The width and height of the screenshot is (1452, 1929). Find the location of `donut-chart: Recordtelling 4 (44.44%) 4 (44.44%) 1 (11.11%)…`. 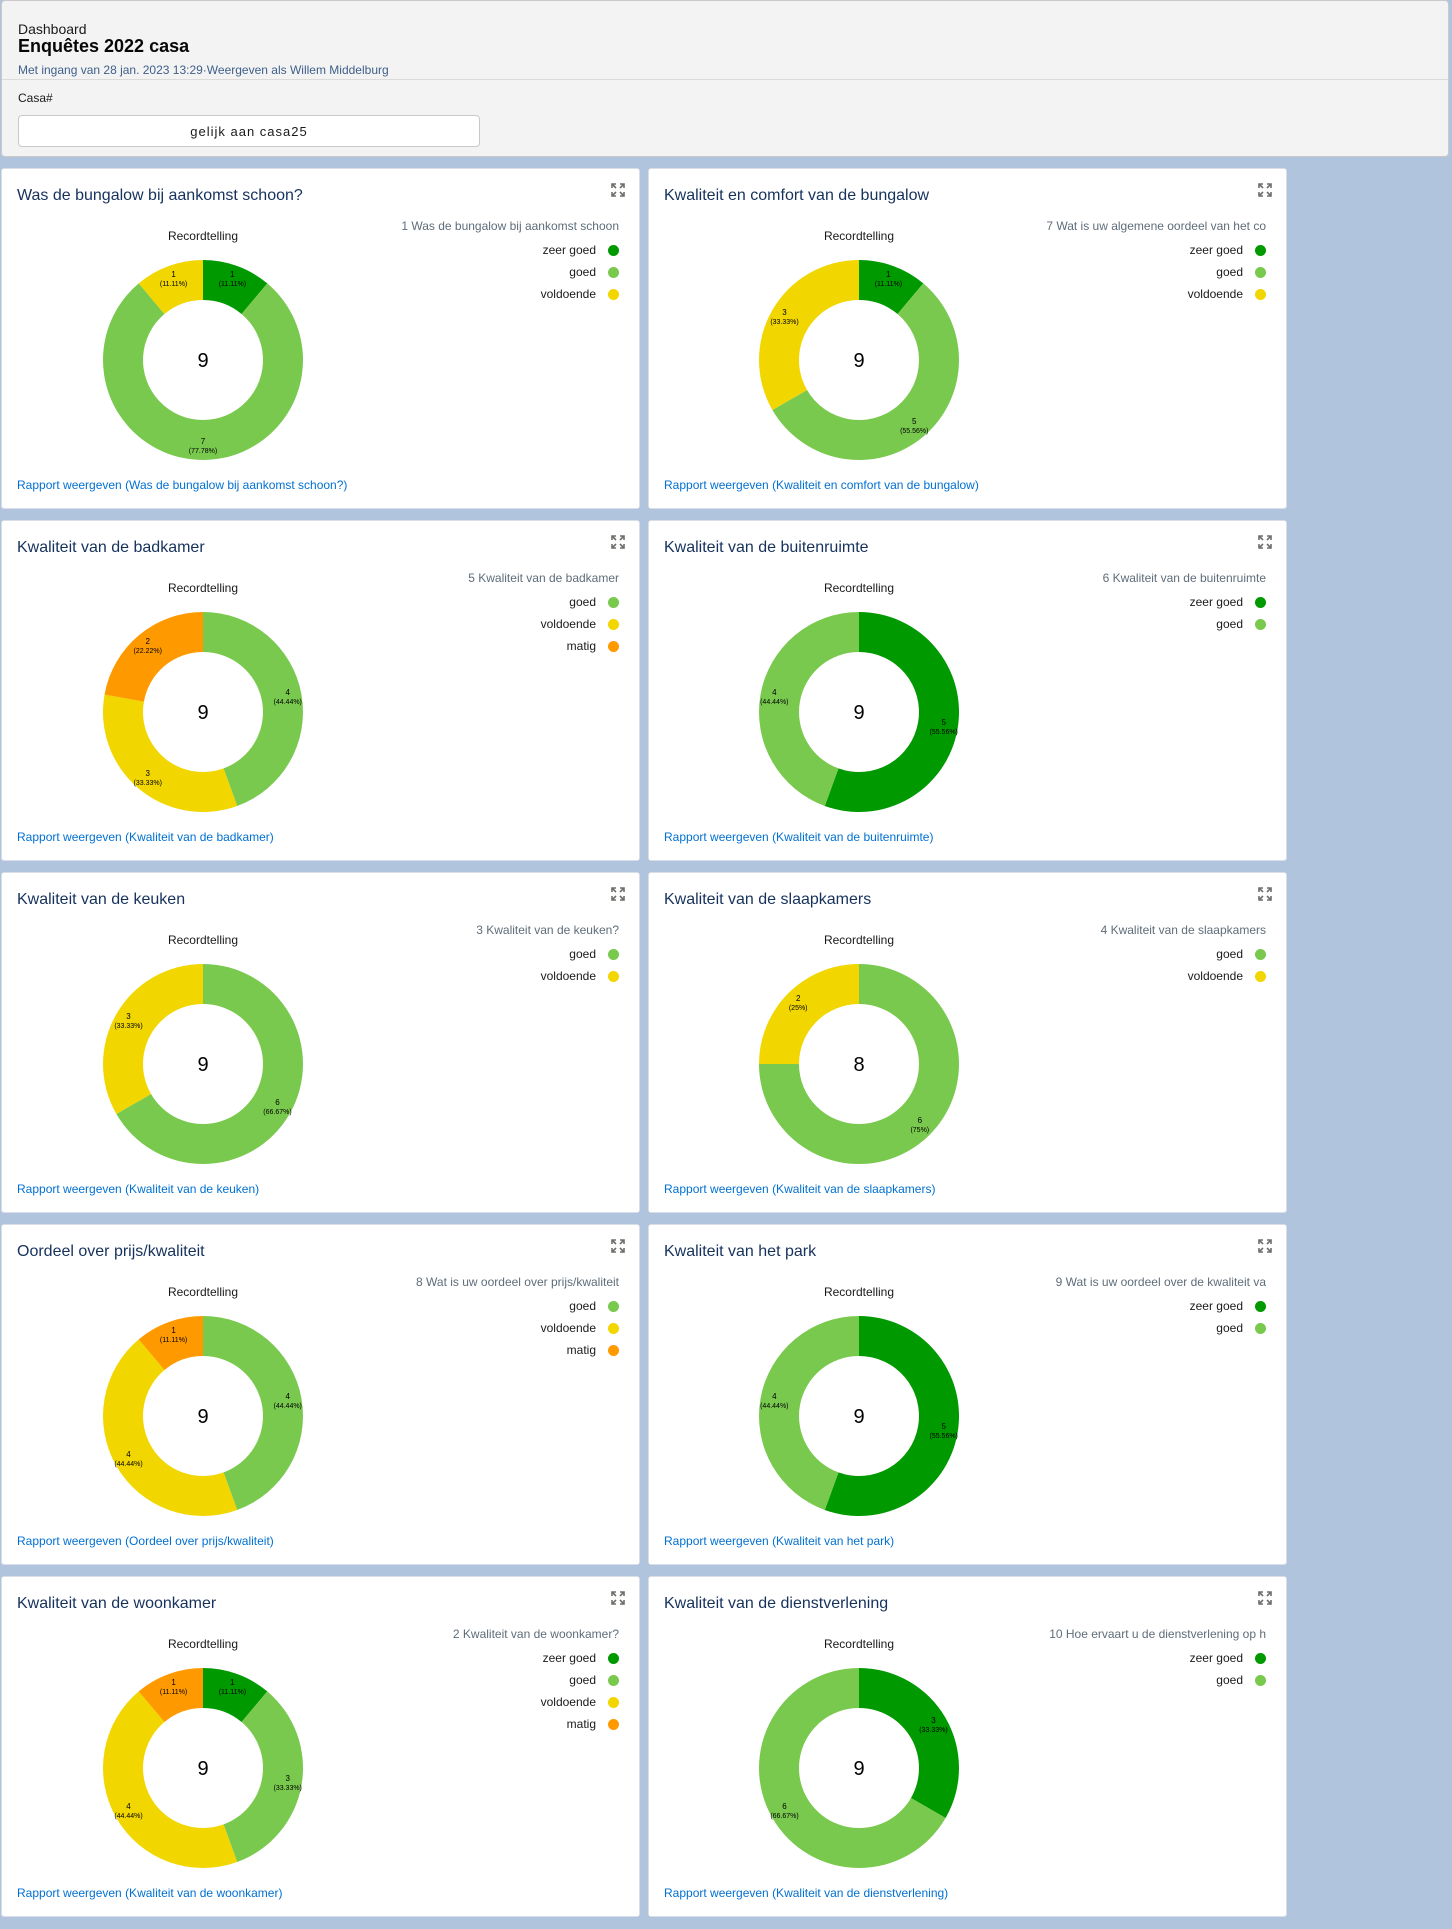

donut-chart: Recordtelling 4 (44.44%) 4 (44.44%) 1 (11.11%)… is located at coordinates (202, 1400).